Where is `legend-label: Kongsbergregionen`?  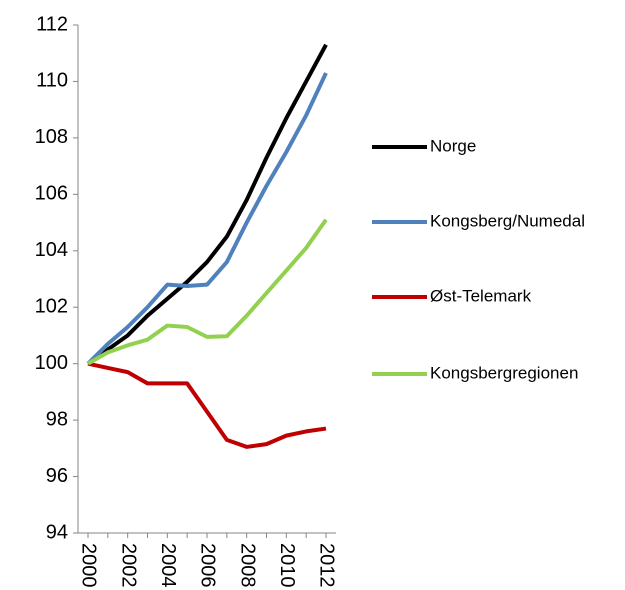
legend-label: Kongsbergregionen is located at coordinates (504, 372).